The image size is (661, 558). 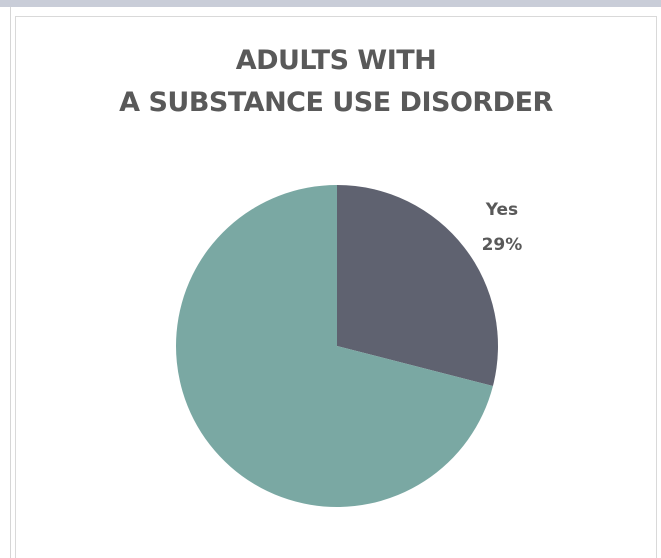 What do you see at coordinates (336, 102) in the screenshot?
I see `chart-title-line-2: A SUBSTANCE USE DISORDER` at bounding box center [336, 102].